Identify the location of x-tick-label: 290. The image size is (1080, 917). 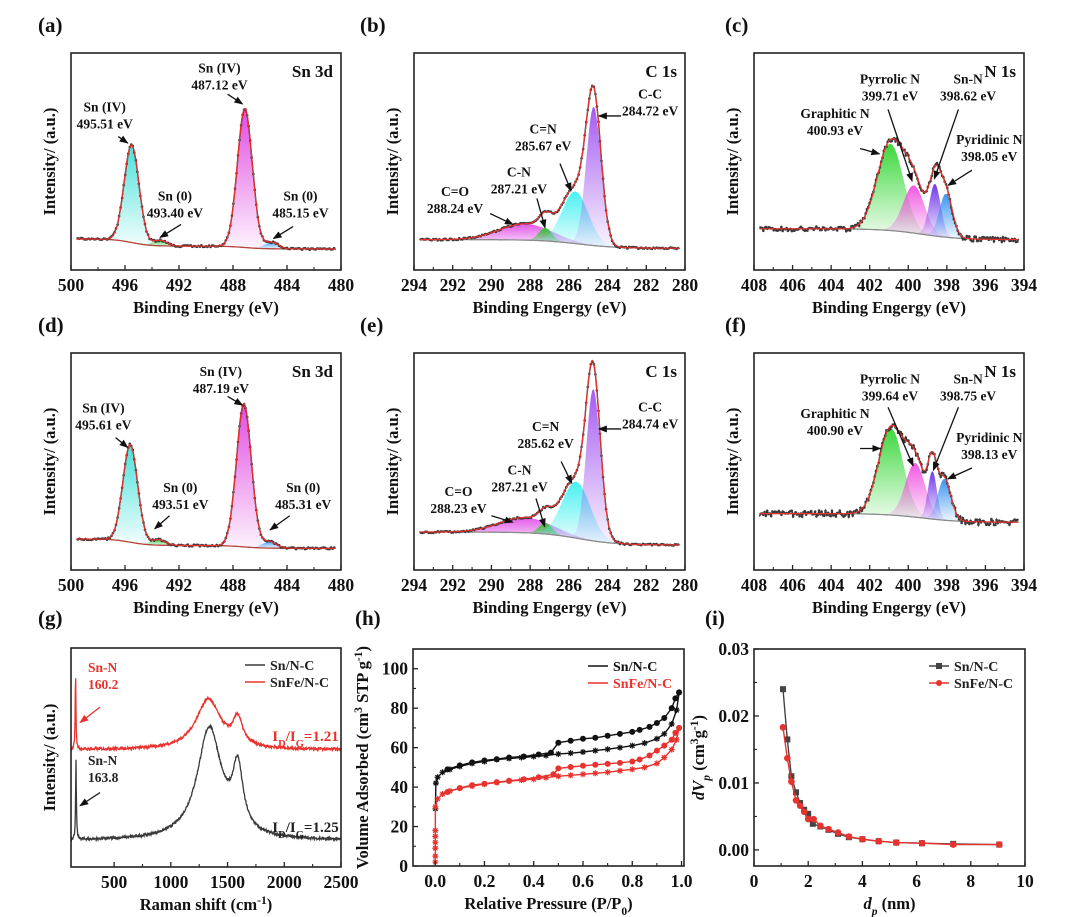
(491, 585).